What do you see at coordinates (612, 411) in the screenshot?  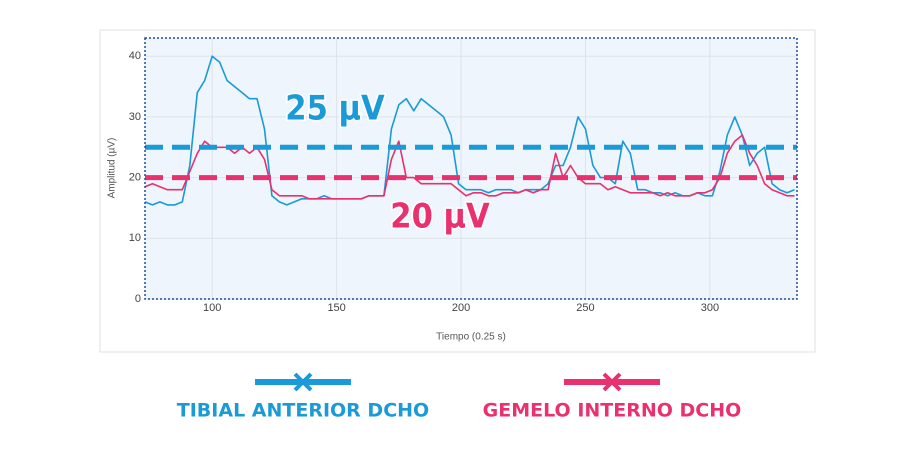 I see `legend-label: GEMELO INTERNO DCHO` at bounding box center [612, 411].